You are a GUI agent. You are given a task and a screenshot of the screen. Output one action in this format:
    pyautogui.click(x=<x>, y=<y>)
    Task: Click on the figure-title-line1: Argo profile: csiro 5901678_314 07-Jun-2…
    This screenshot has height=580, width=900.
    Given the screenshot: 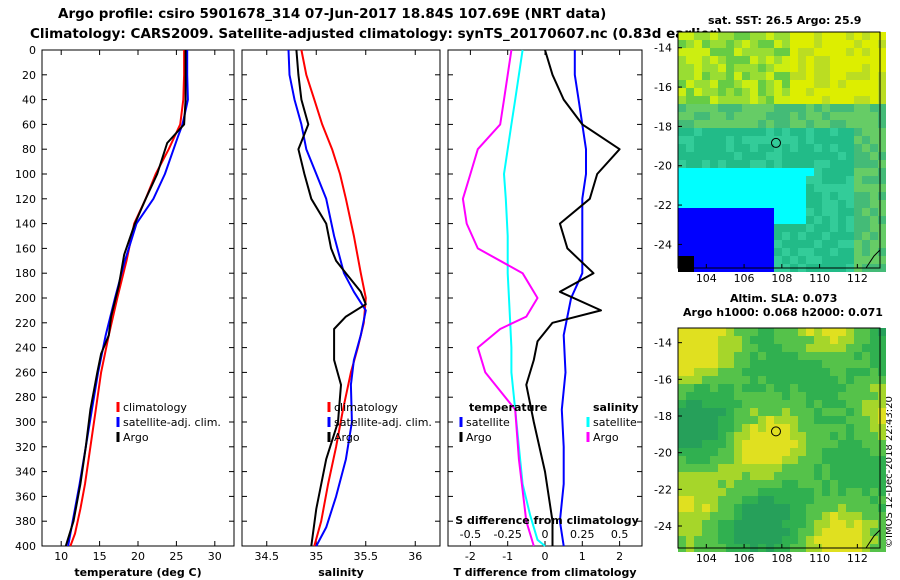 What is the action you would take?
    pyautogui.click(x=332, y=14)
    